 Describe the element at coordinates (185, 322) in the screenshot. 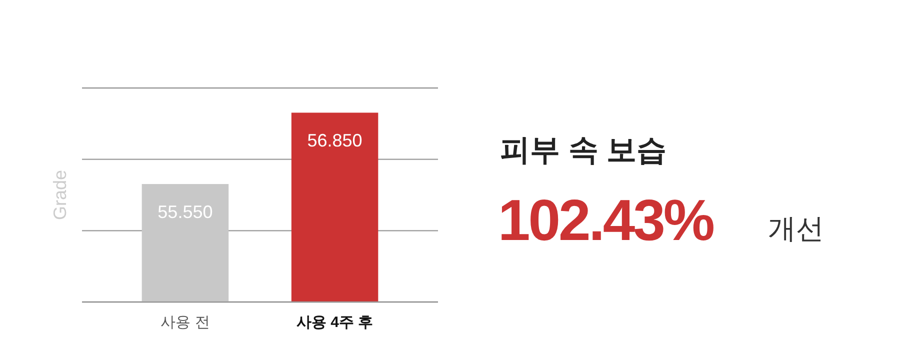

I see `x-tick-label: 사용 전` at that location.